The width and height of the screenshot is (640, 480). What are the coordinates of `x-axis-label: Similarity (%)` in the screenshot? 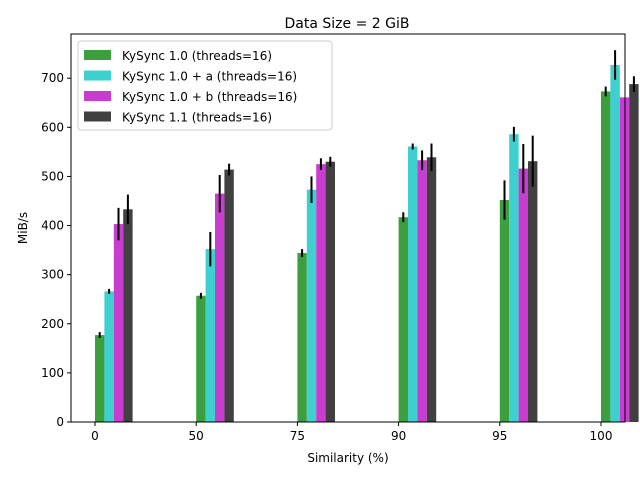 It's located at (347, 458).